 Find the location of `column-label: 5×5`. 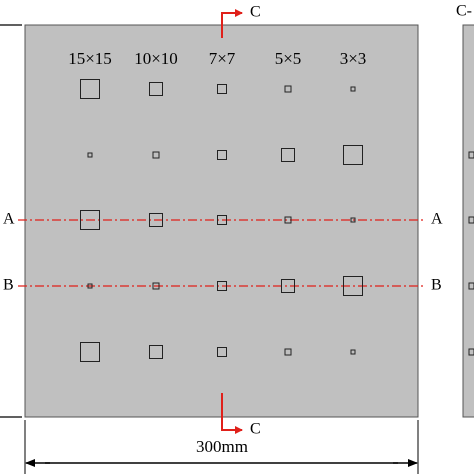

column-label: 5×5 is located at coordinates (288, 58).